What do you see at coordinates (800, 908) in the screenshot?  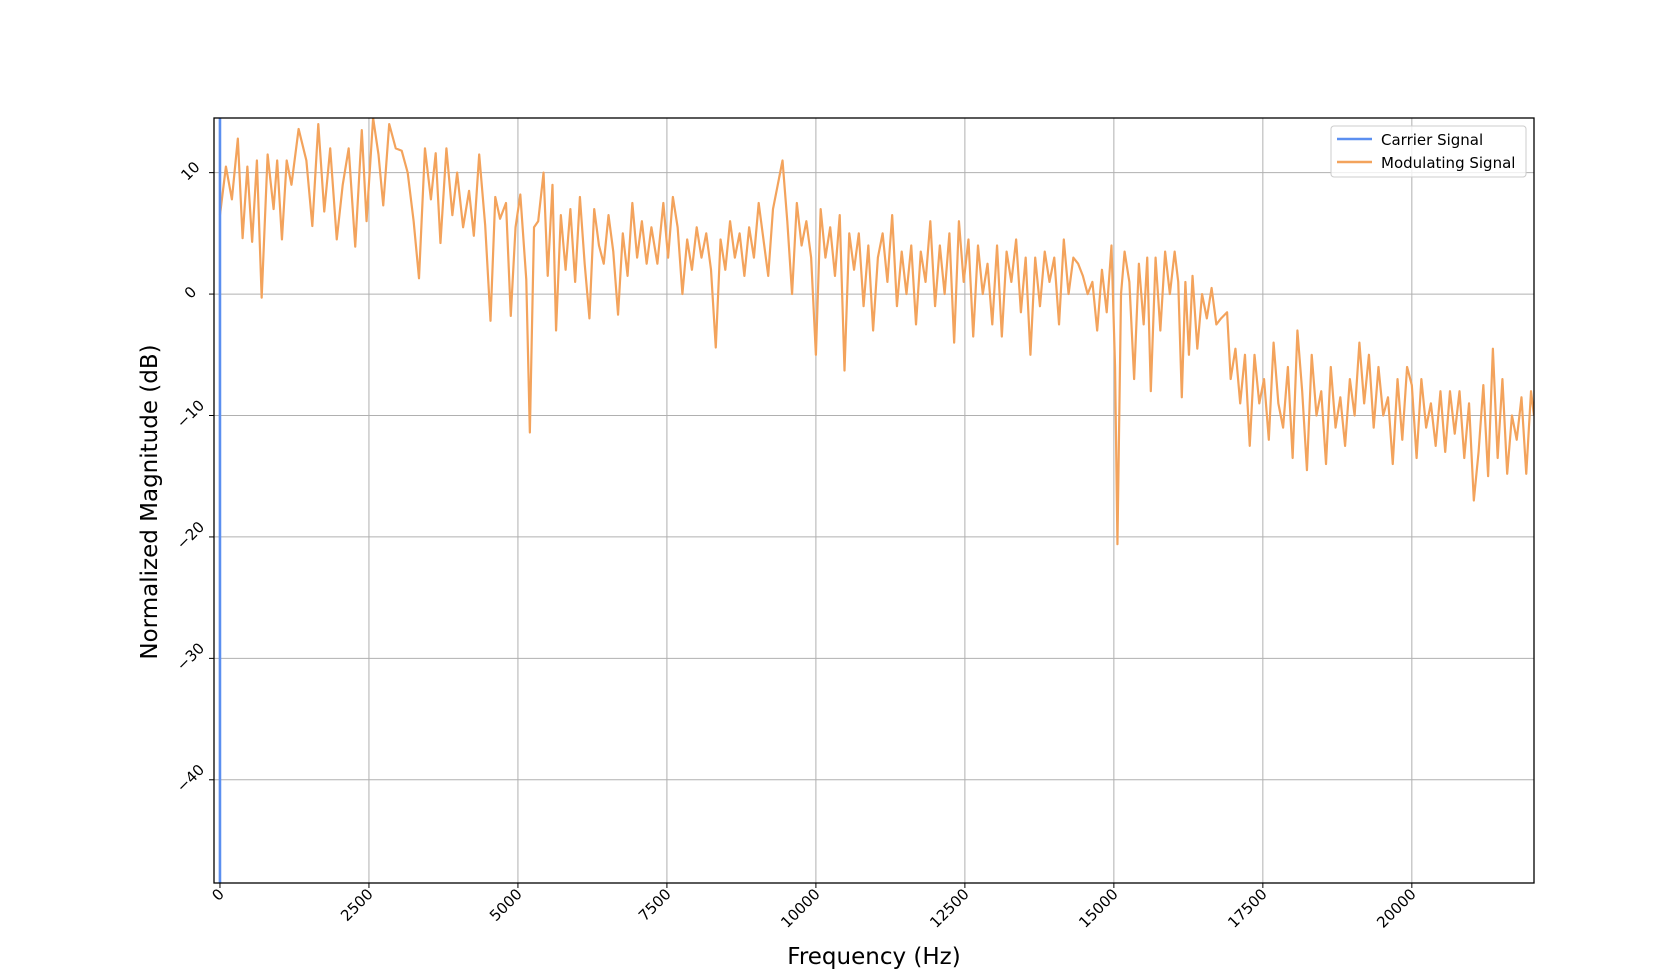 I see `x-tick-label: 10000` at bounding box center [800, 908].